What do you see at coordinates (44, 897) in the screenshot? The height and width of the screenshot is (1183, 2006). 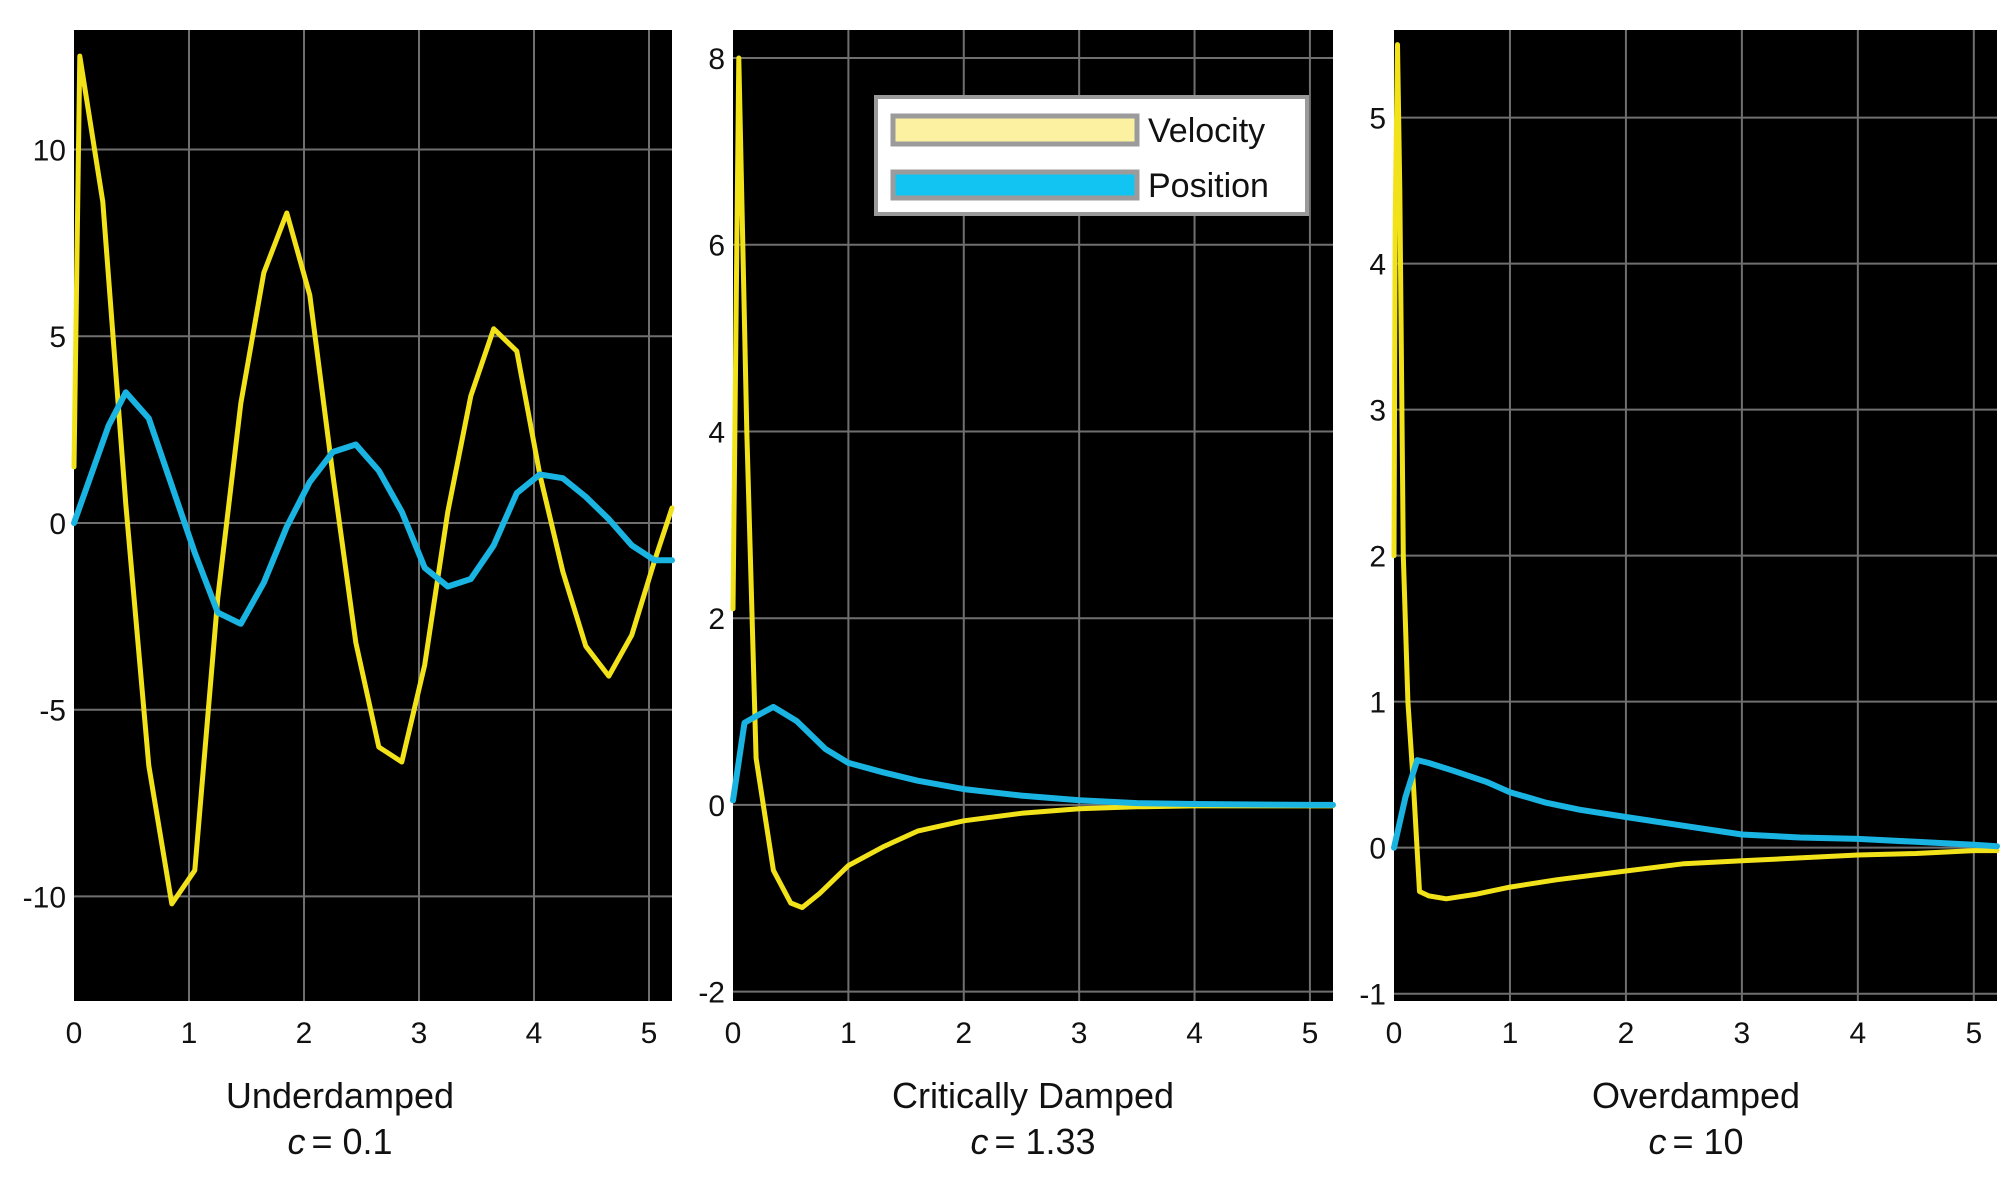 I see `underdamped-y-tick-label: -10` at bounding box center [44, 897].